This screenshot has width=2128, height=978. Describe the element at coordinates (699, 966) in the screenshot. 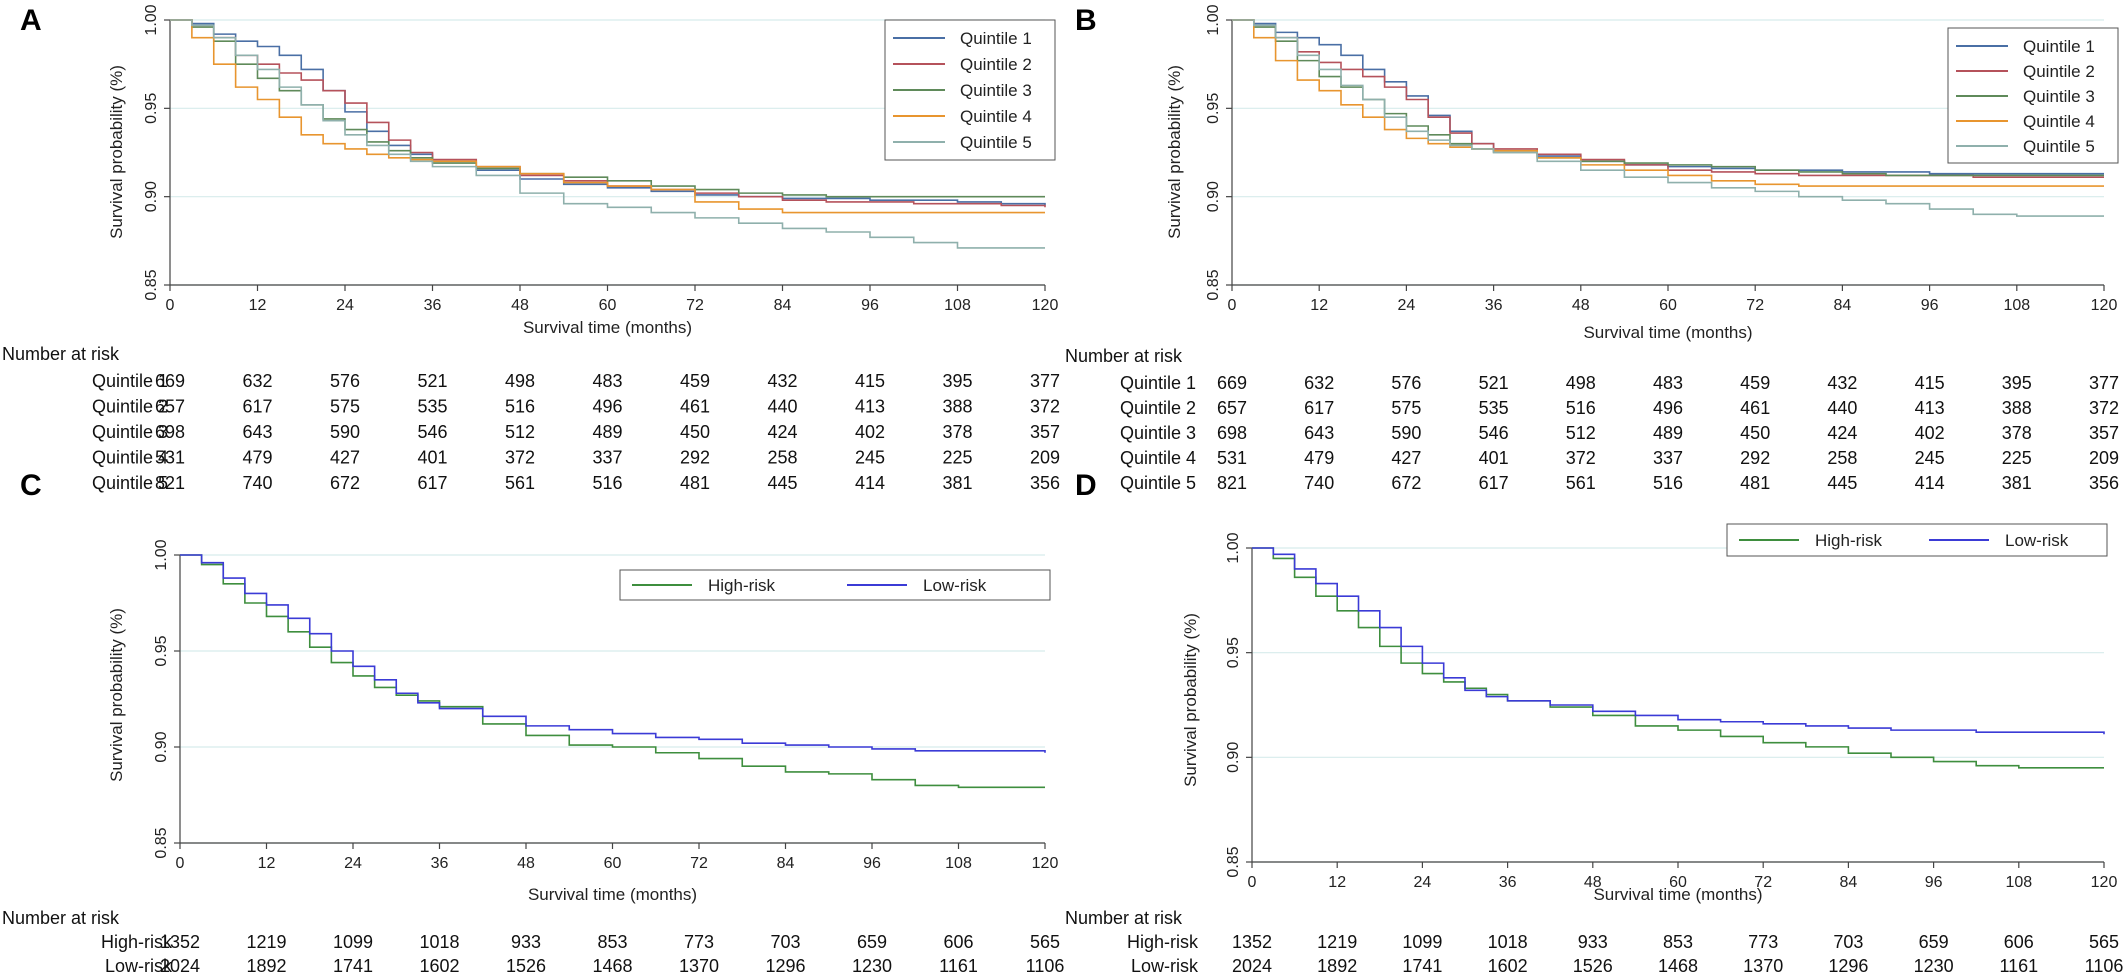

I see `risk-cell: 1370` at that location.